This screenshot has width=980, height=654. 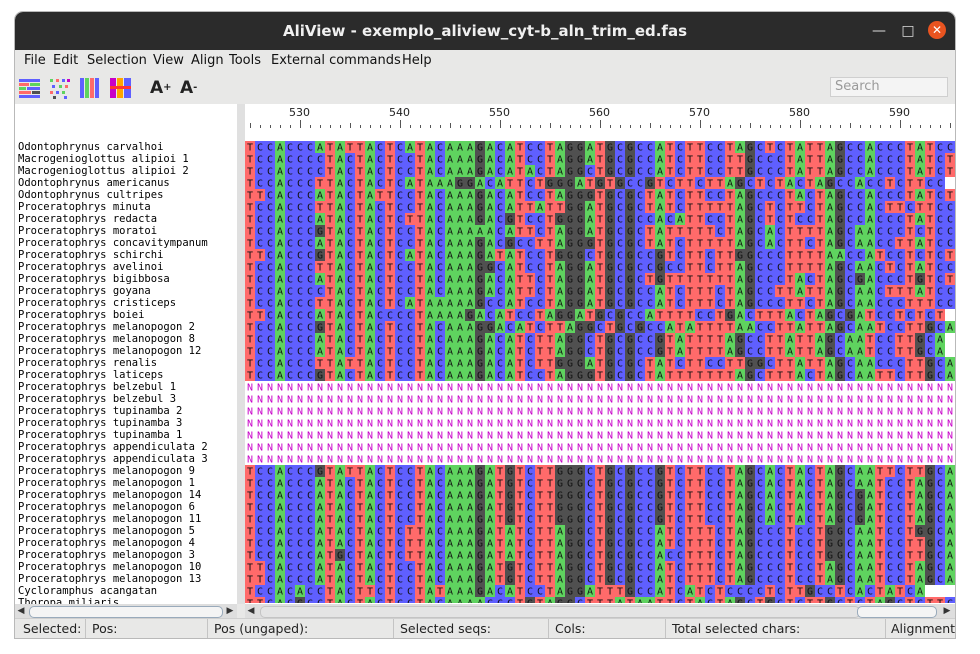 I want to click on sequence-name: Proceratophrys belzebul 3, so click(x=97, y=399).